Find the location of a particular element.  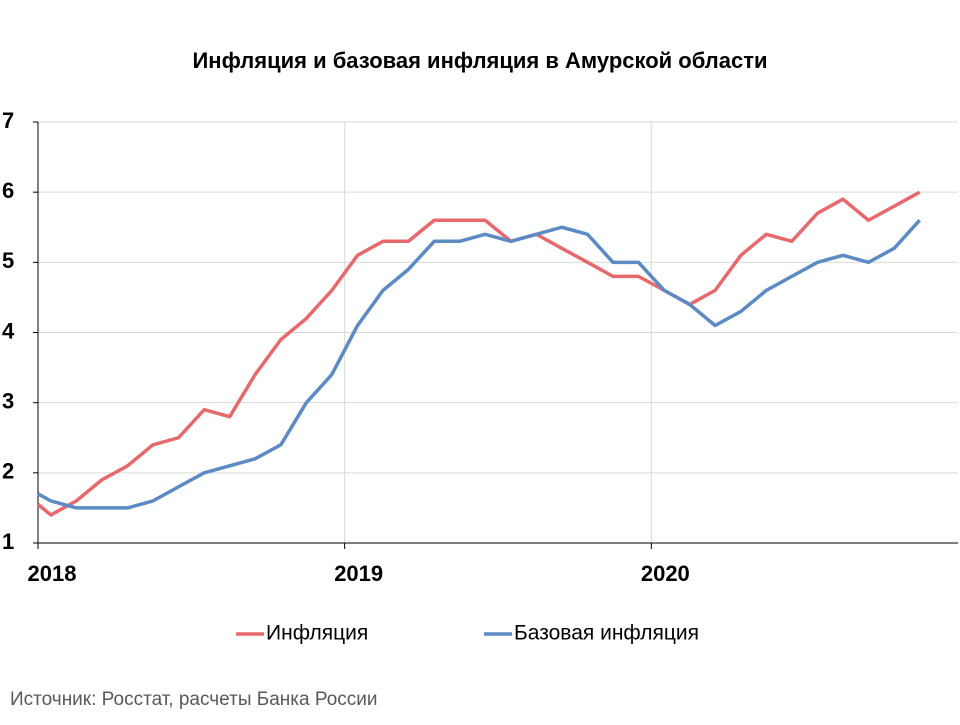

x-tick-label: 2019 is located at coordinates (358, 573).